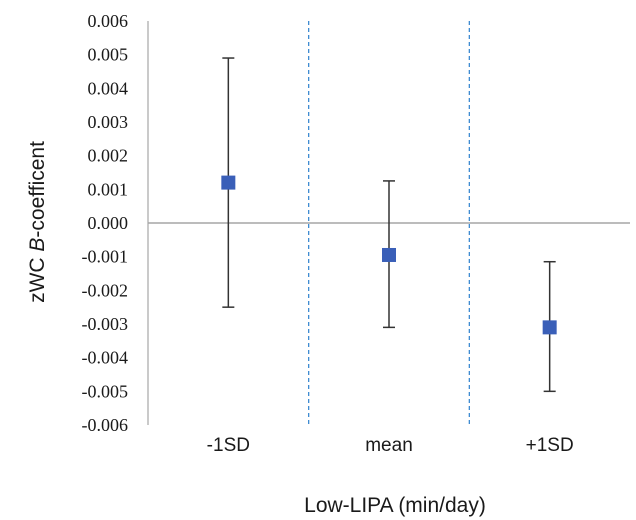 The width and height of the screenshot is (636, 520). What do you see at coordinates (105, 290) in the screenshot?
I see `y-tick-label: -0.002` at bounding box center [105, 290].